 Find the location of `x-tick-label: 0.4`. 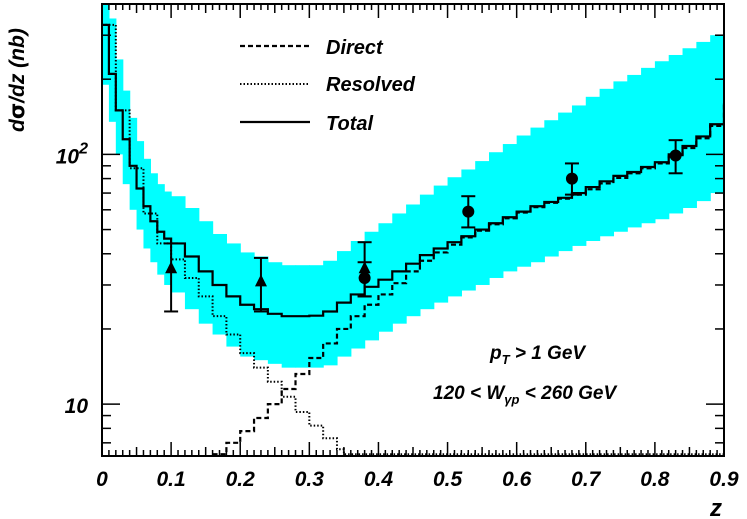

x-tick-label: 0.4 is located at coordinates (379, 479).